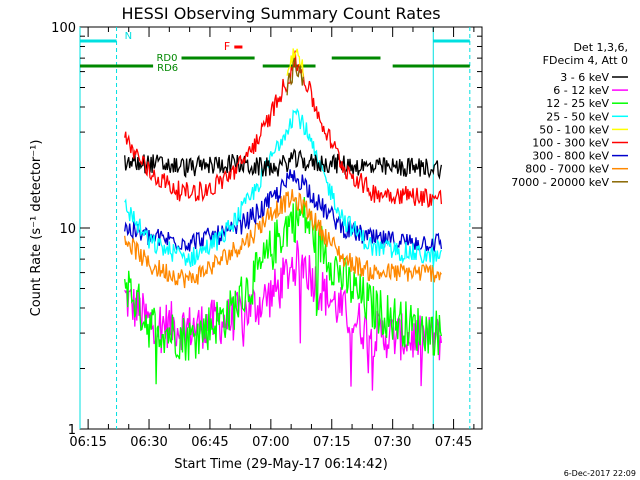 This screenshot has width=640, height=480. I want to click on x-tick-label: 06:15, so click(87, 442).